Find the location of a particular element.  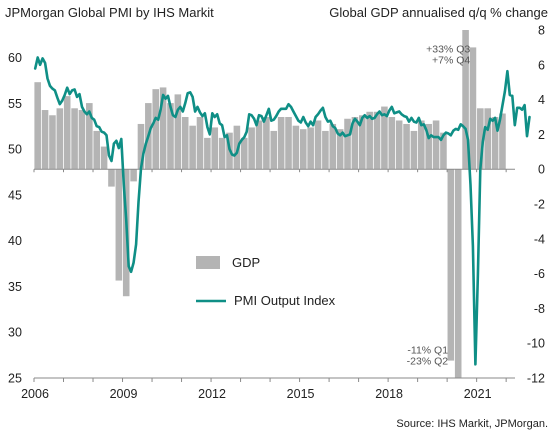

y-left-tick-label: 30 is located at coordinates (15, 333).